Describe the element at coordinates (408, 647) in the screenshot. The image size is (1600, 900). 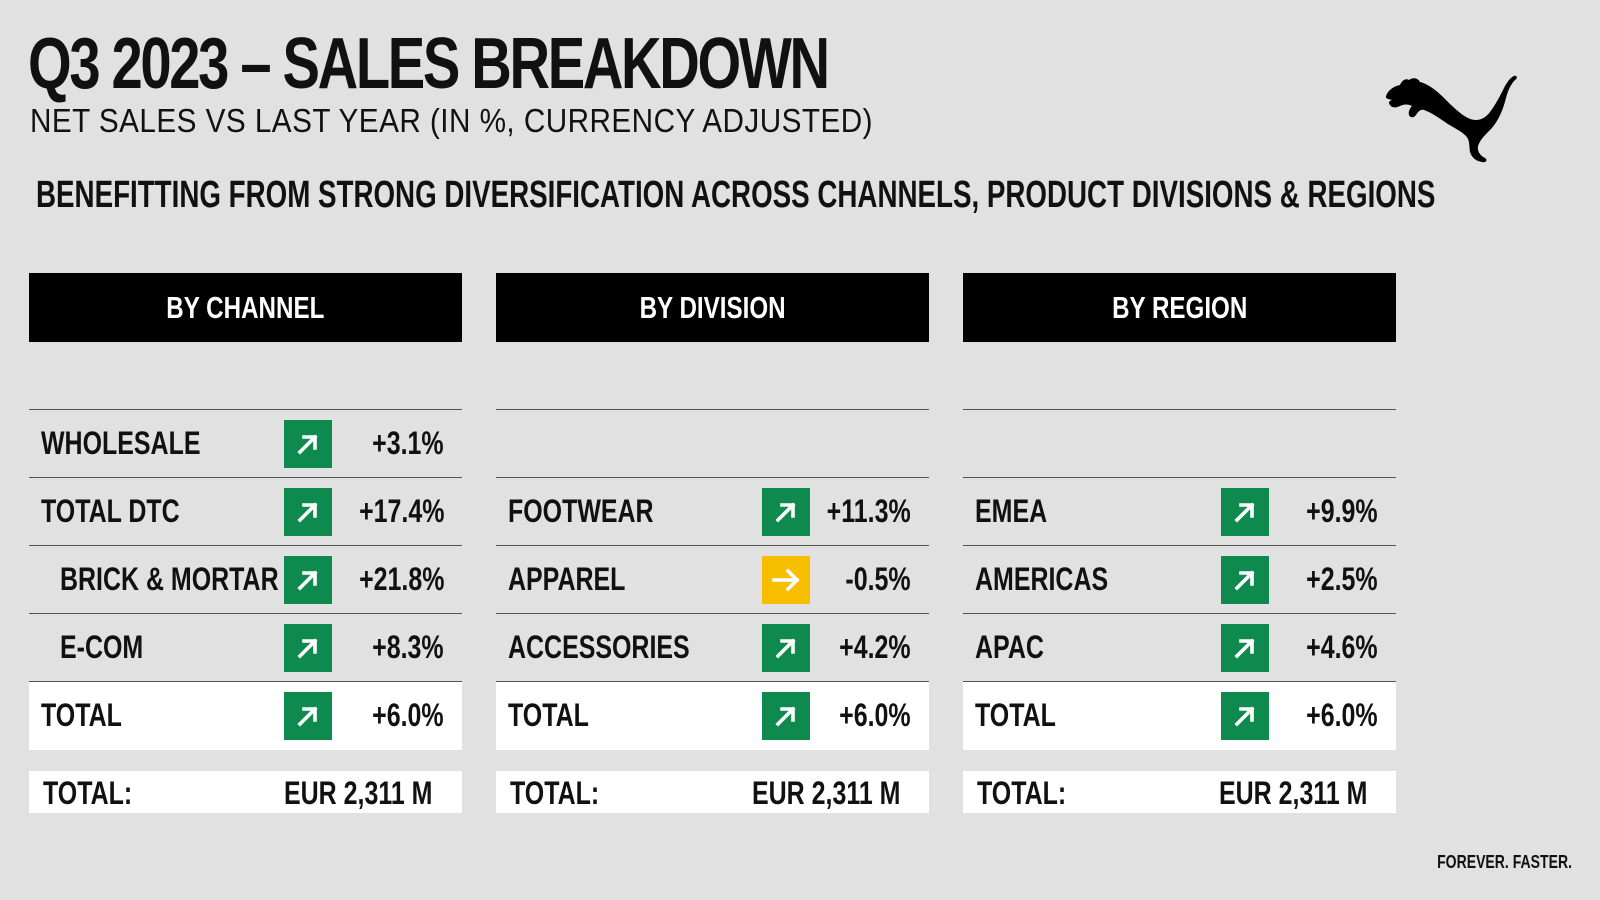
I see `row-value: +8.3%` at that location.